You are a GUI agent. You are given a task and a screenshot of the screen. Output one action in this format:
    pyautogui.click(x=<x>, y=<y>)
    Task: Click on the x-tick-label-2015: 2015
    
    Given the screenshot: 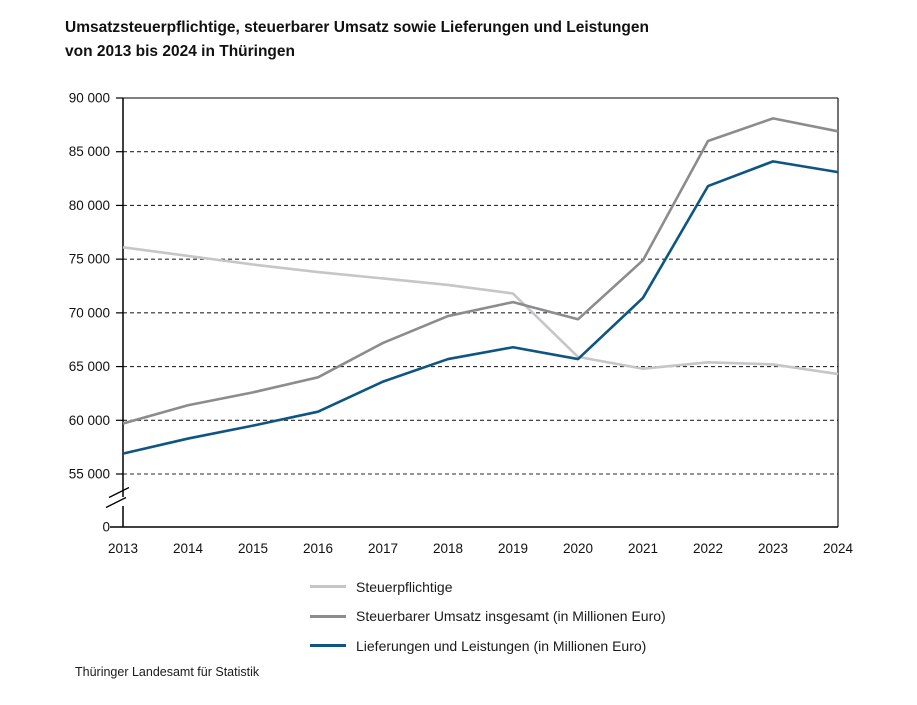 What is the action you would take?
    pyautogui.click(x=253, y=548)
    